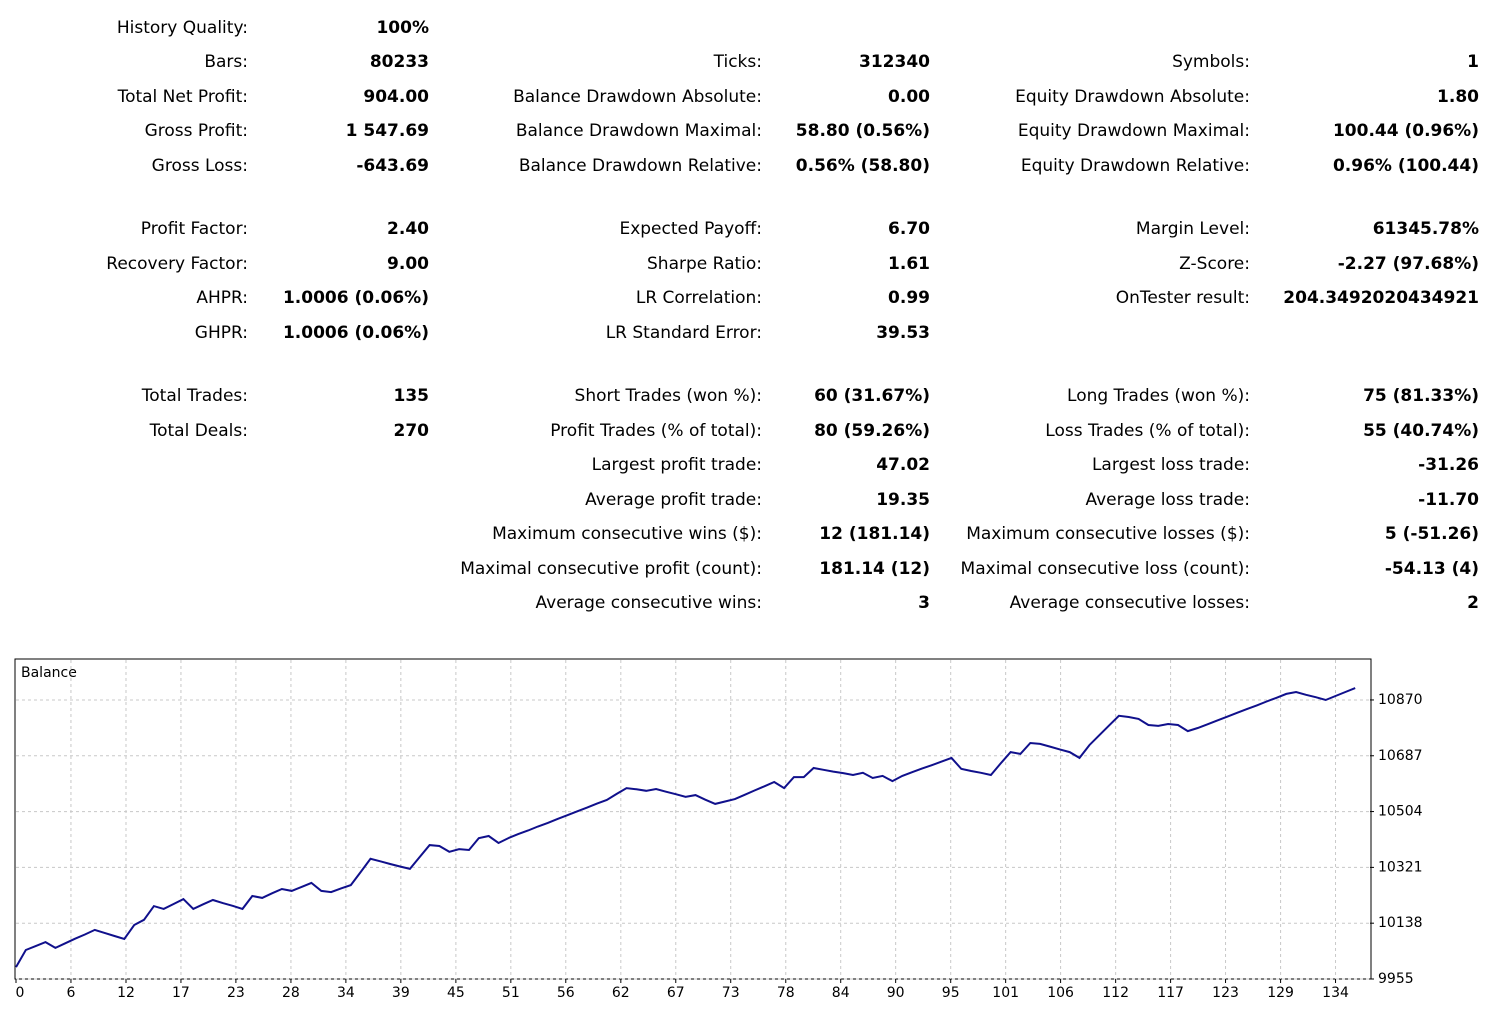 The image size is (1509, 1022). What do you see at coordinates (1458, 97) in the screenshot?
I see `stat-value: 1.80` at bounding box center [1458, 97].